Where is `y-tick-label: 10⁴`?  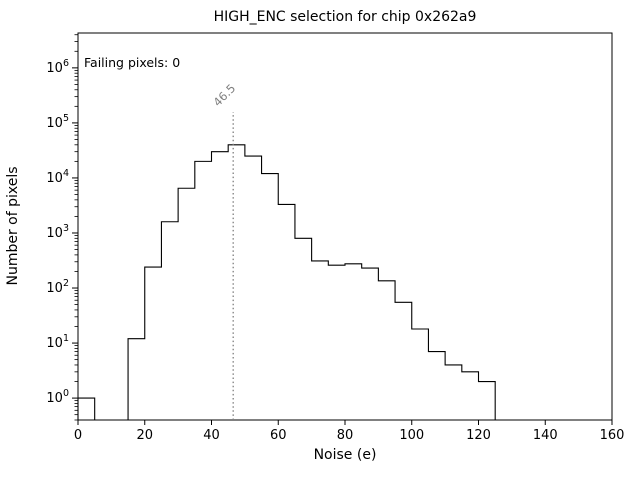
y-tick-label: 10⁴ is located at coordinates (57, 177).